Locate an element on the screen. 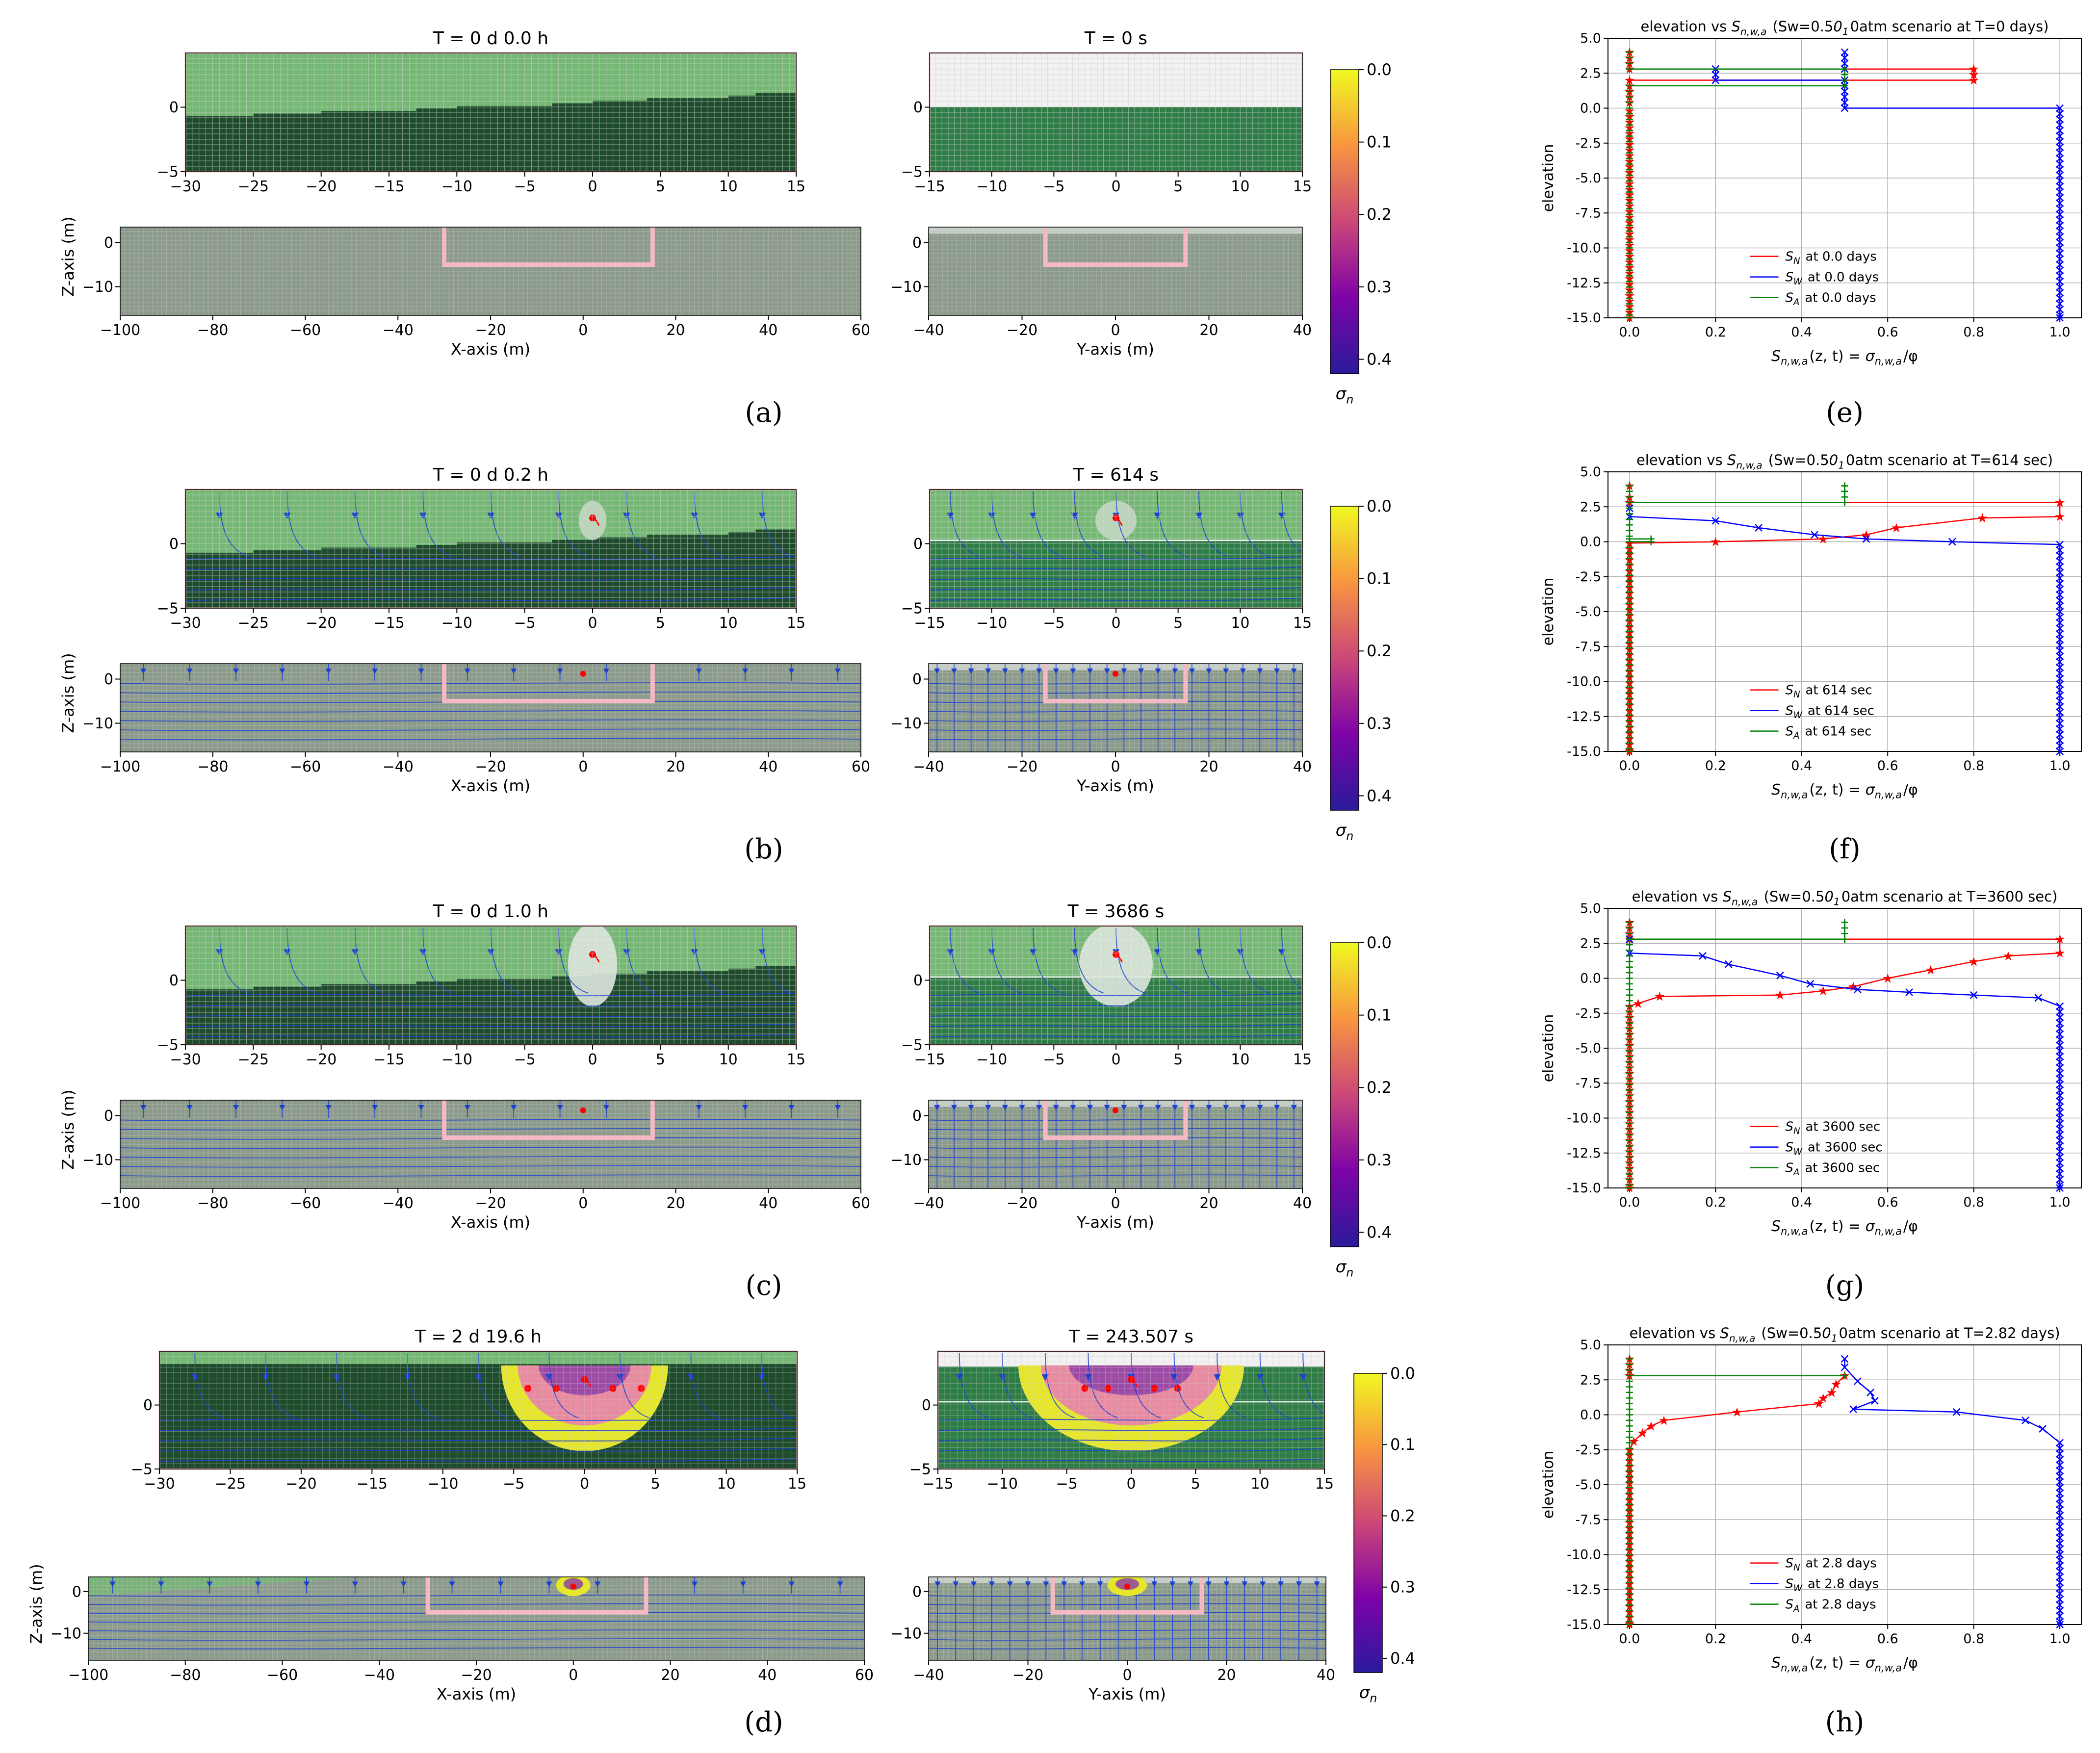 This screenshot has height=1753, width=2100. text-span: 1 is located at coordinates (1835, 1338).